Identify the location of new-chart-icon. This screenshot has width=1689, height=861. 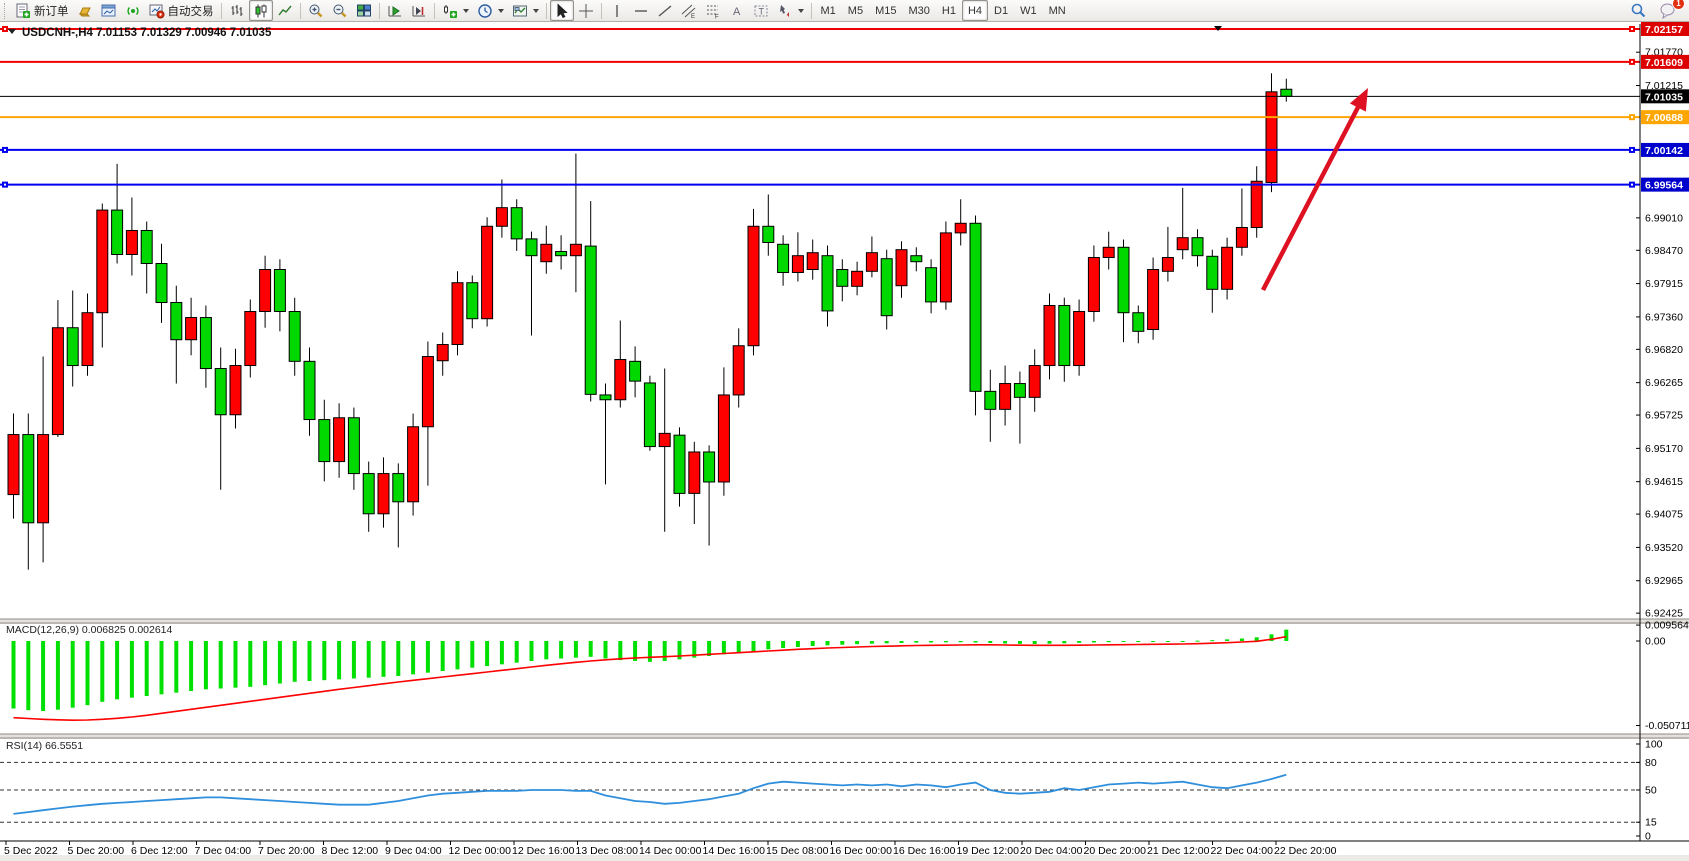
(450, 11).